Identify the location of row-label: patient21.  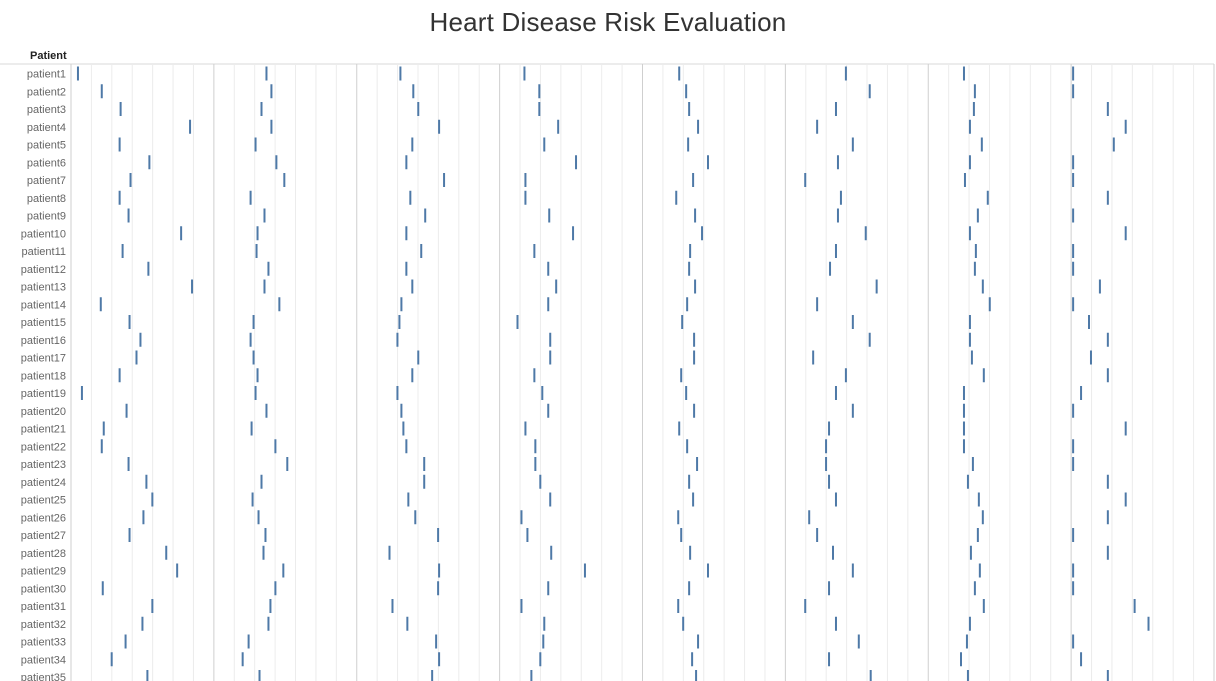
(43, 430).